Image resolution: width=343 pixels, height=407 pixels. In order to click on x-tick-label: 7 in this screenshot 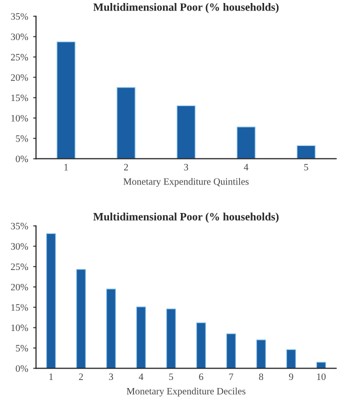, I will do `click(231, 377)`.